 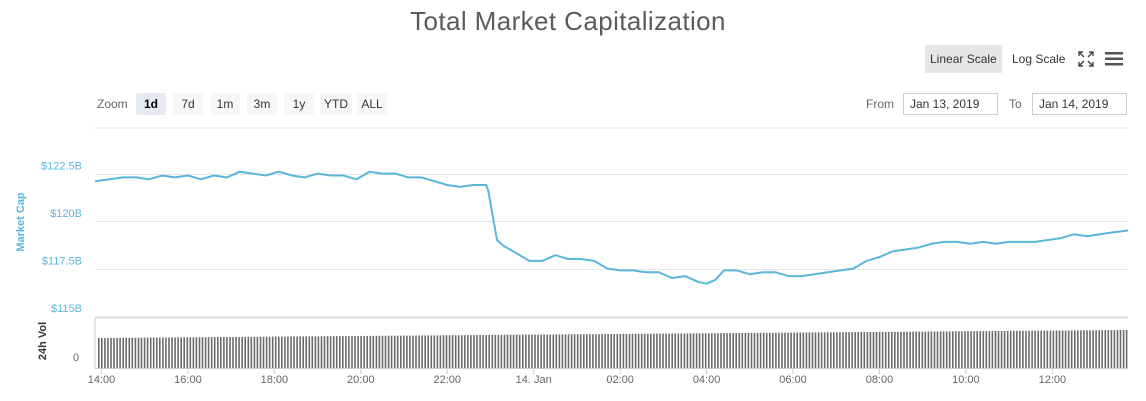 What do you see at coordinates (1114, 59) in the screenshot?
I see `menu-icon` at bounding box center [1114, 59].